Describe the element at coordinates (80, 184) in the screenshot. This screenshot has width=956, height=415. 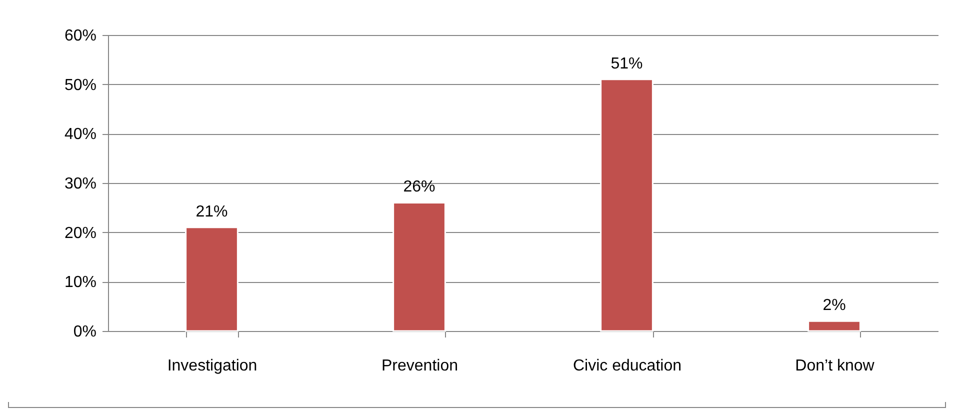
I see `y-tick-label: 30%` at that location.